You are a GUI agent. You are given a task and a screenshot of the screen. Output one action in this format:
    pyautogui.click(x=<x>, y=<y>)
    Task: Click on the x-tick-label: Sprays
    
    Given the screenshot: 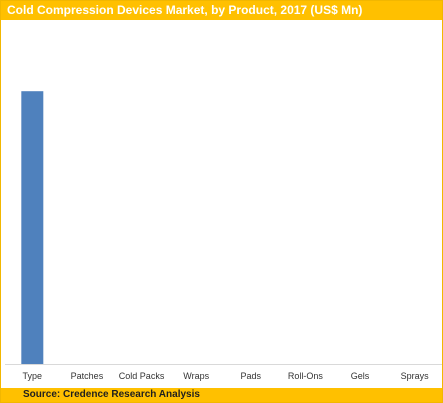 What is the action you would take?
    pyautogui.click(x=415, y=376)
    